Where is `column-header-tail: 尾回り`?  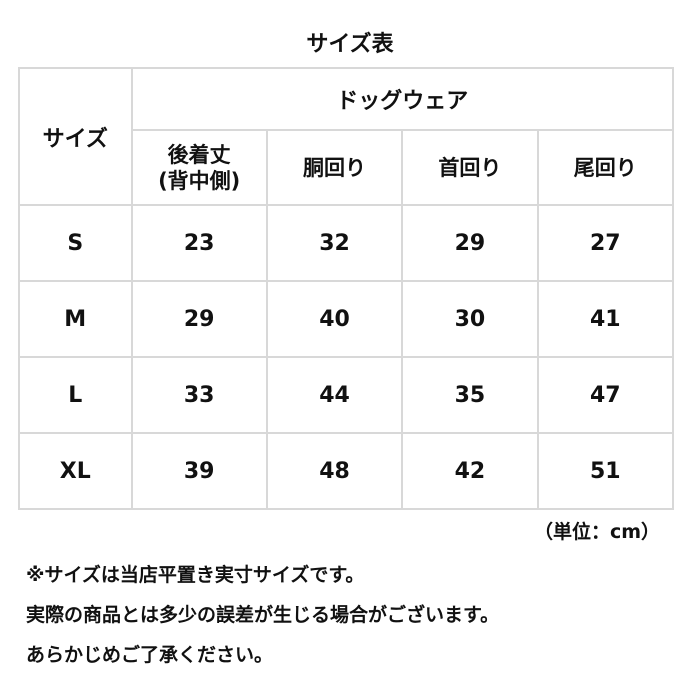 column-header-tail: 尾回り is located at coordinates (605, 167).